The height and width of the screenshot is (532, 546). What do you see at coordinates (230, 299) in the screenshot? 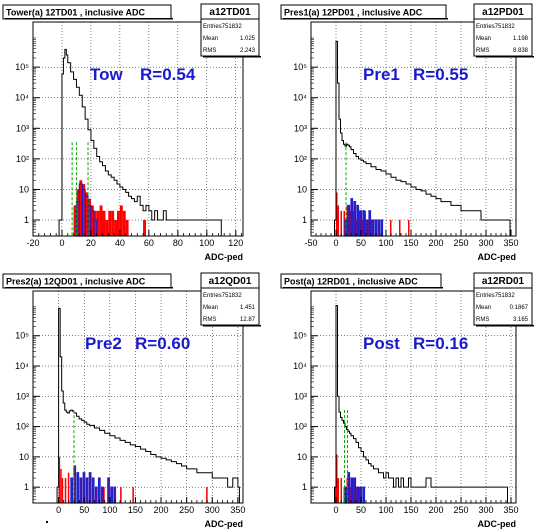
I see `stats-frame` at bounding box center [230, 299].